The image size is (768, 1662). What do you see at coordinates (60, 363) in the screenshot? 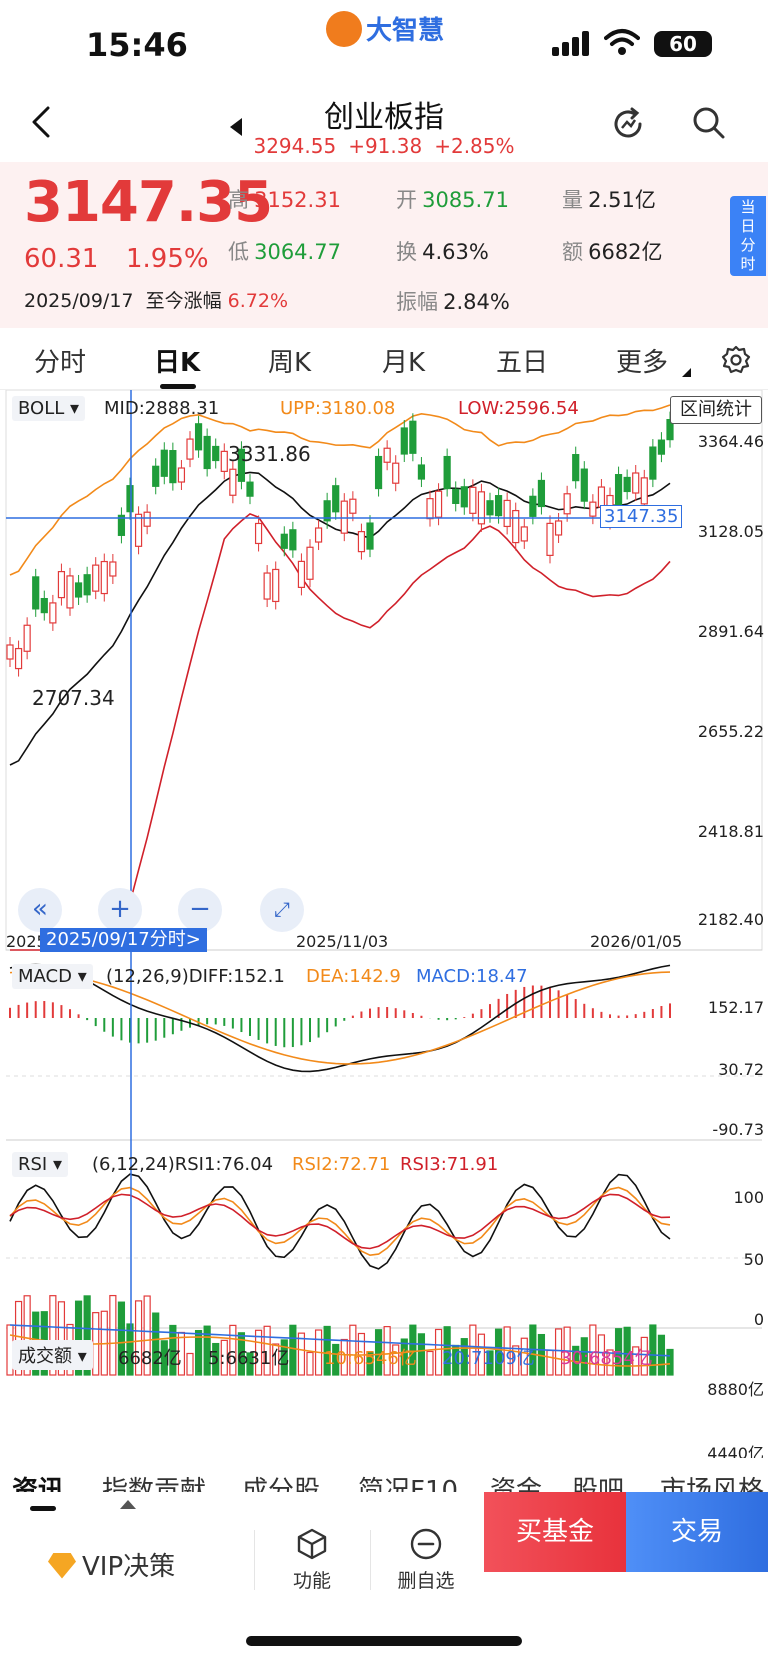
I see `tab-intraday: 分时` at bounding box center [60, 363].